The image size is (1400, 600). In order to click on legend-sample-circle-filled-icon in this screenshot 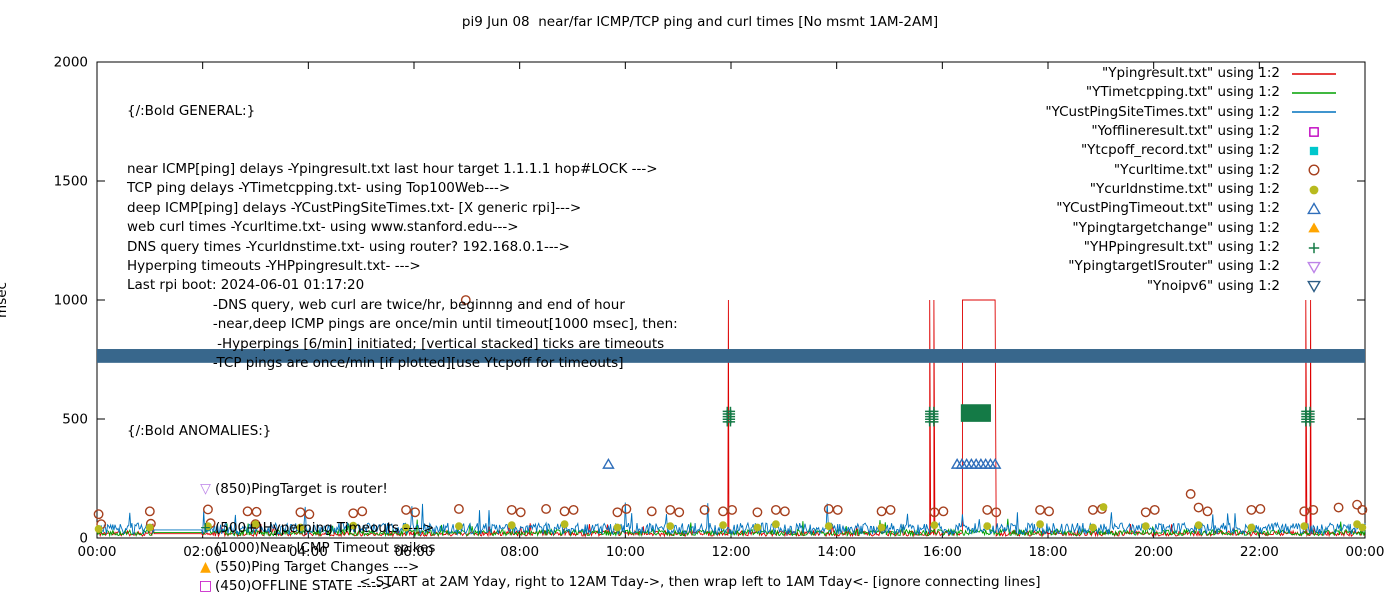, I will do `click(1314, 190)`.